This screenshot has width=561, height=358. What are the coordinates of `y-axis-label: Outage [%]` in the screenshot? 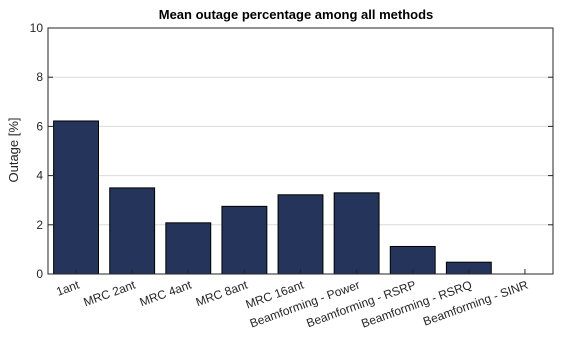 It's located at (13, 149).